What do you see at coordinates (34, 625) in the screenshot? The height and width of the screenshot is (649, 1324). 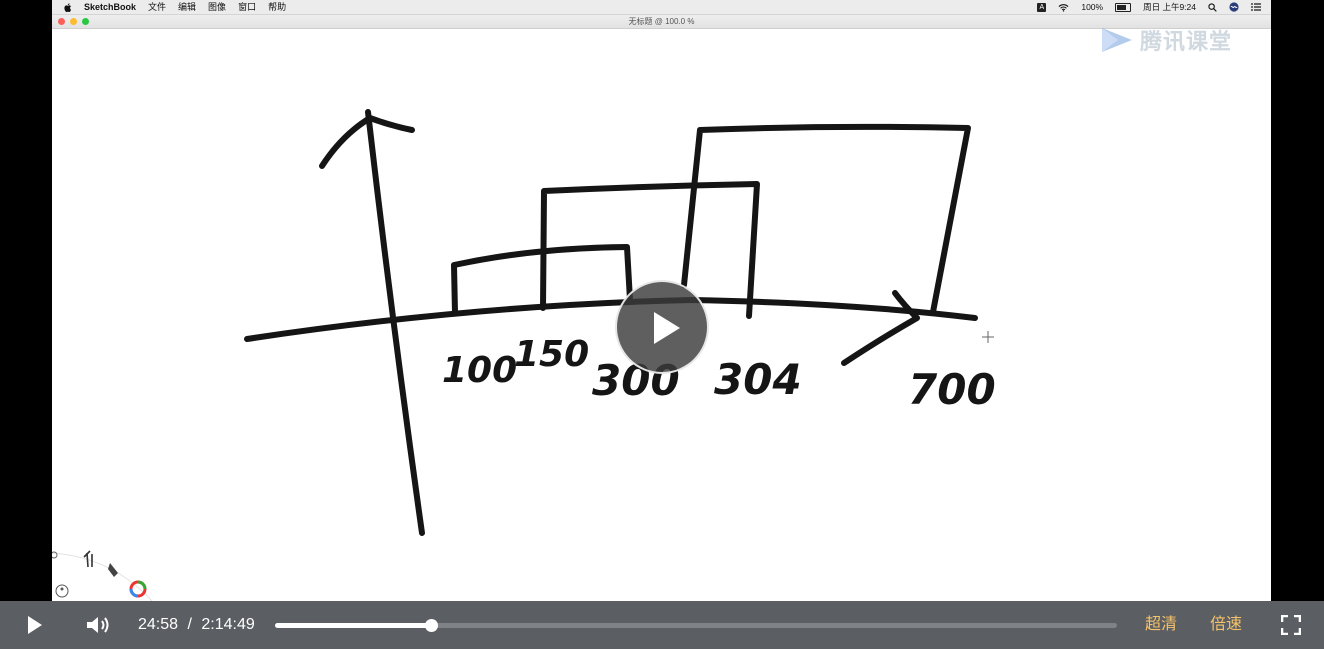 I see `play-icon` at bounding box center [34, 625].